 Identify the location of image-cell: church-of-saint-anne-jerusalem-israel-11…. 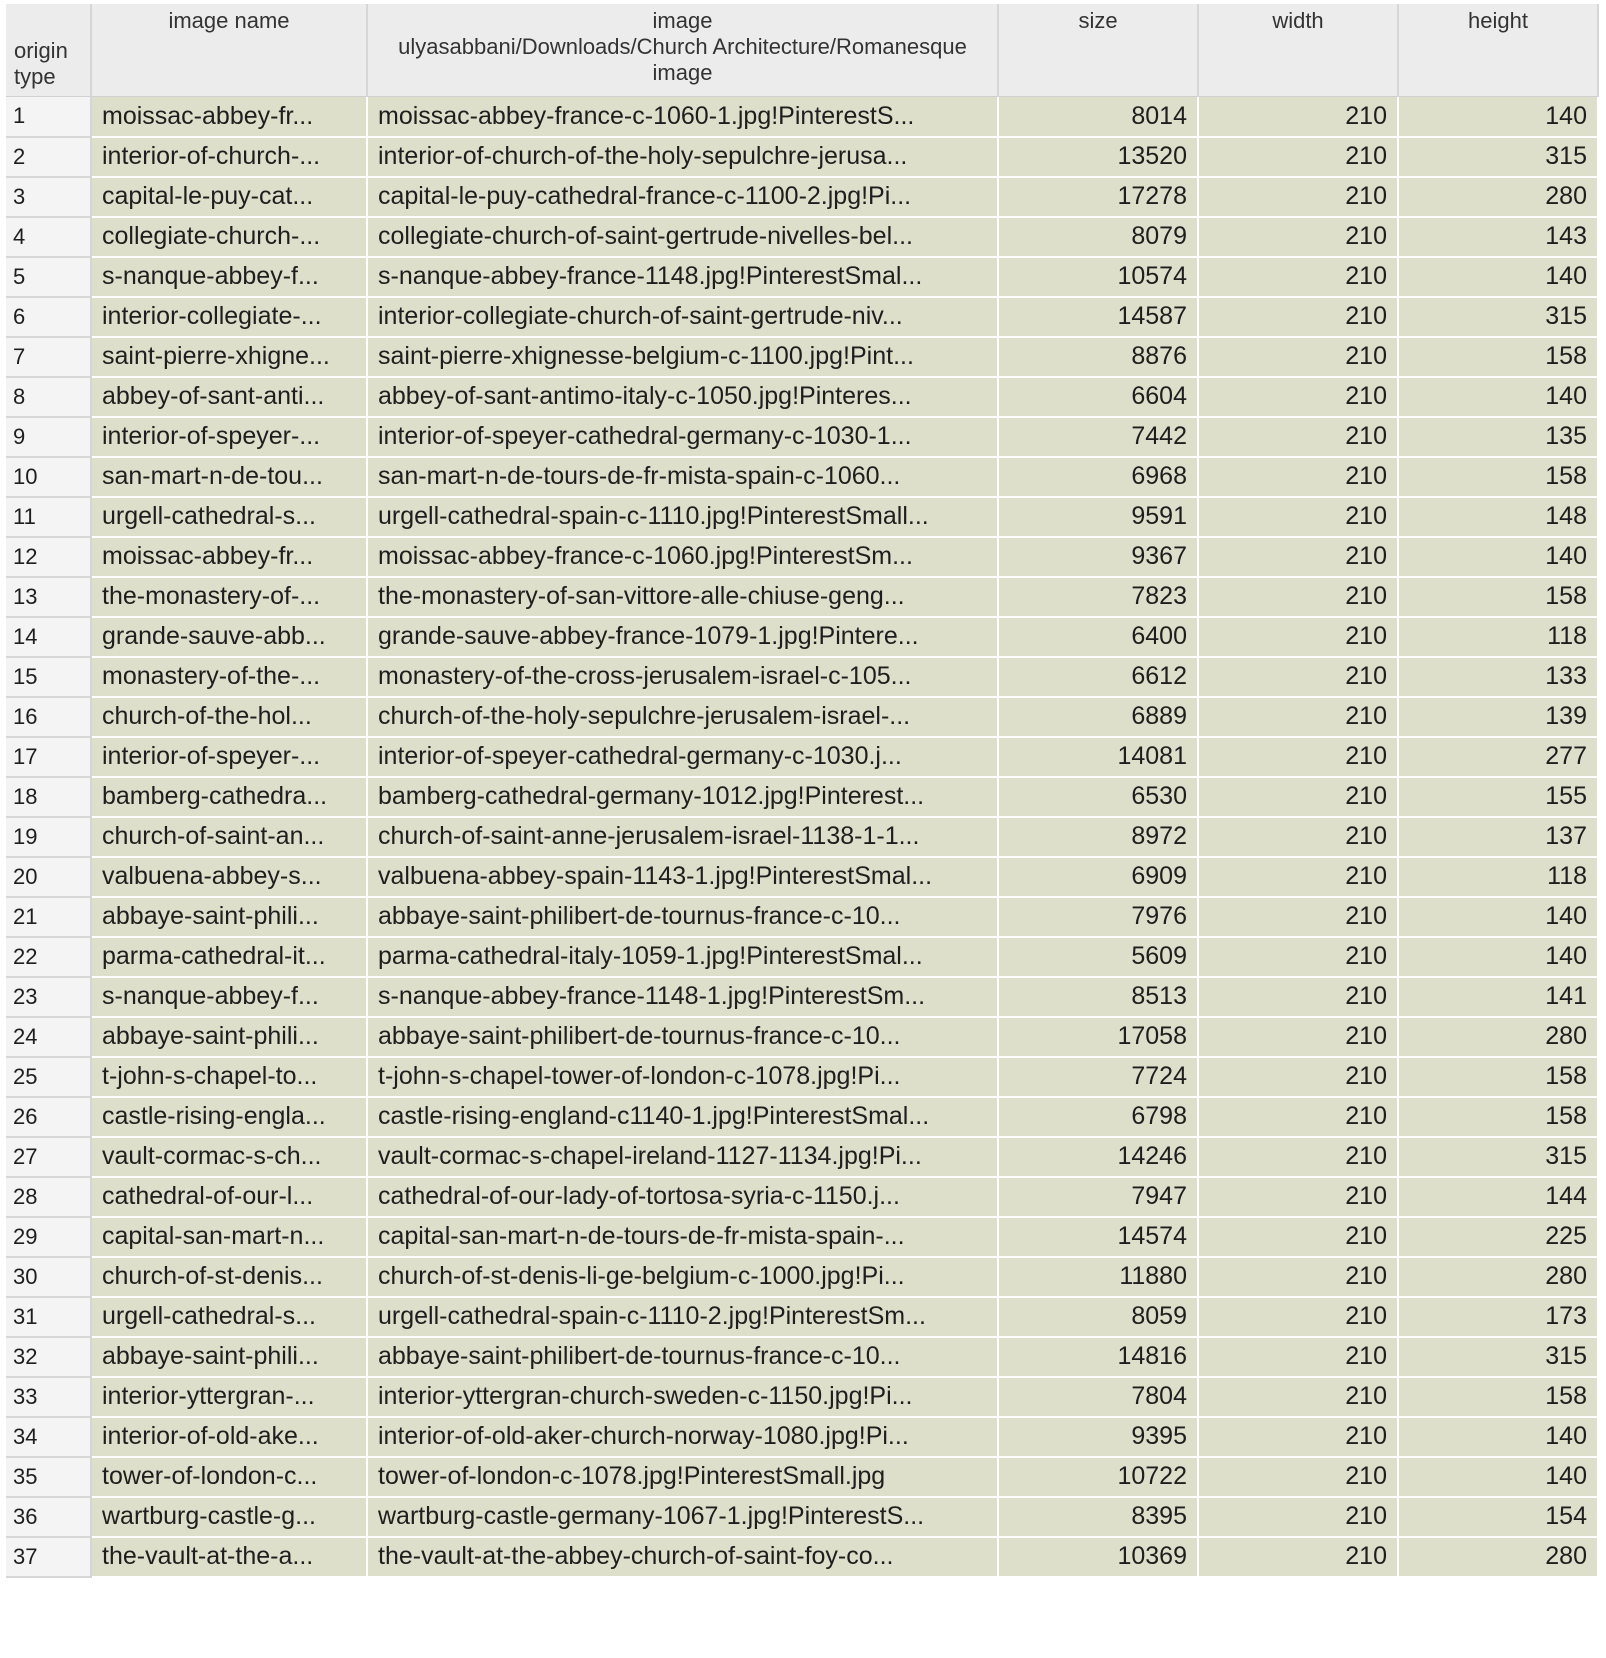
(683, 837).